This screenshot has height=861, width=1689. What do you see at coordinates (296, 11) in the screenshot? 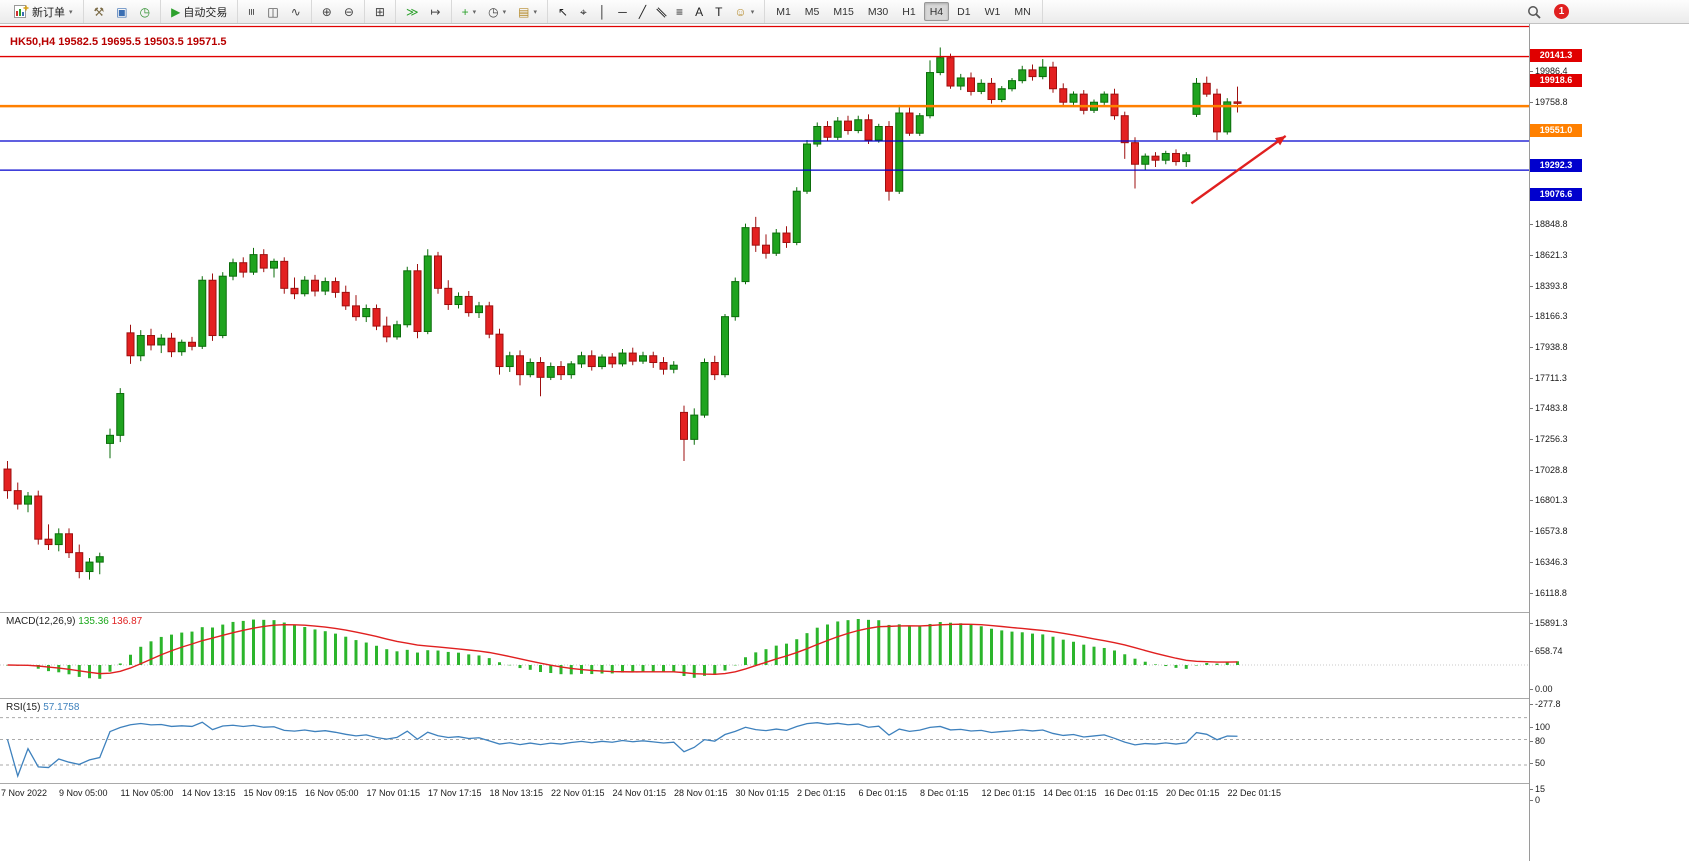
I see `line-chart-button: ∿` at bounding box center [296, 11].